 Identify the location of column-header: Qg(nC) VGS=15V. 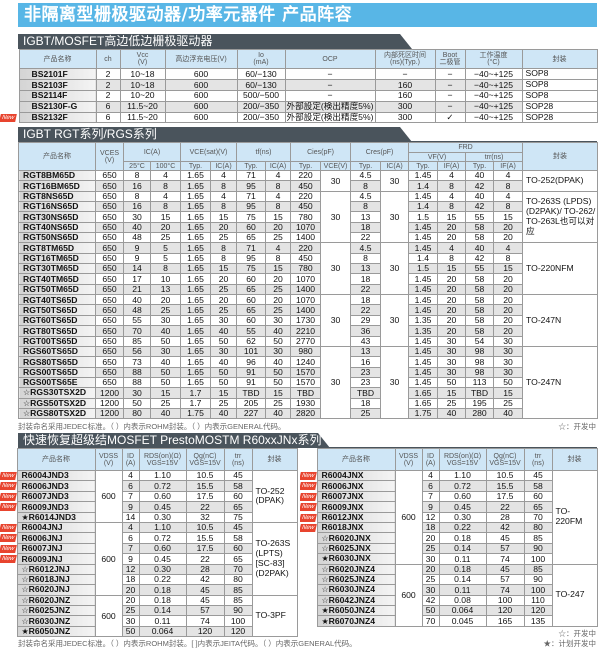
(505, 459).